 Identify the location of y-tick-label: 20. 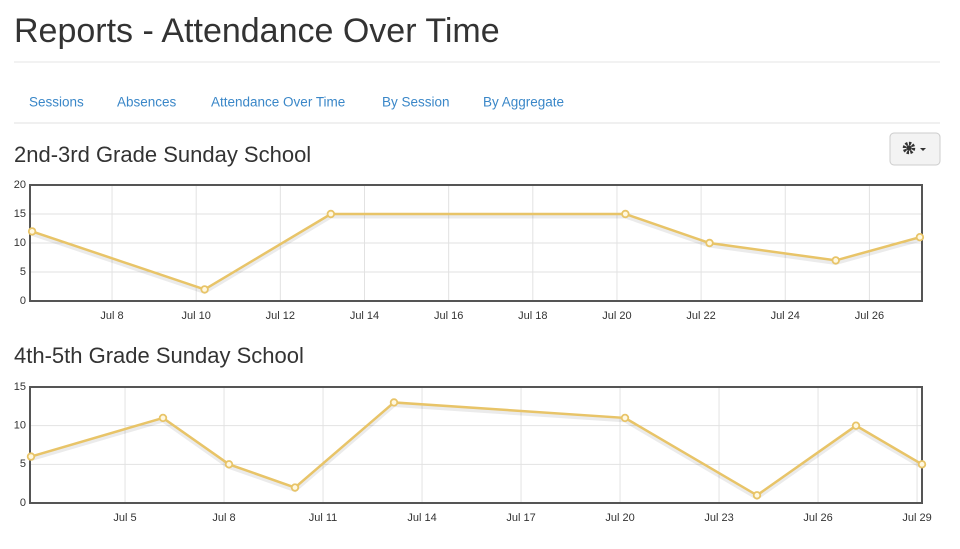
(20, 185).